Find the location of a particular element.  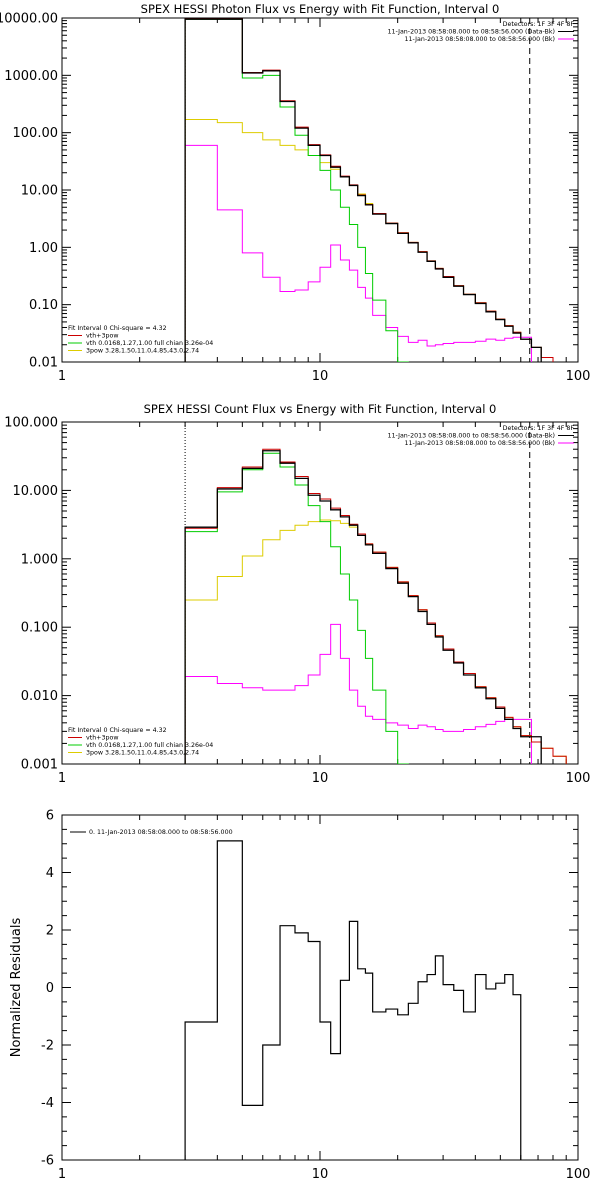

y-tick-label: 1000.00 is located at coordinates (31, 76).